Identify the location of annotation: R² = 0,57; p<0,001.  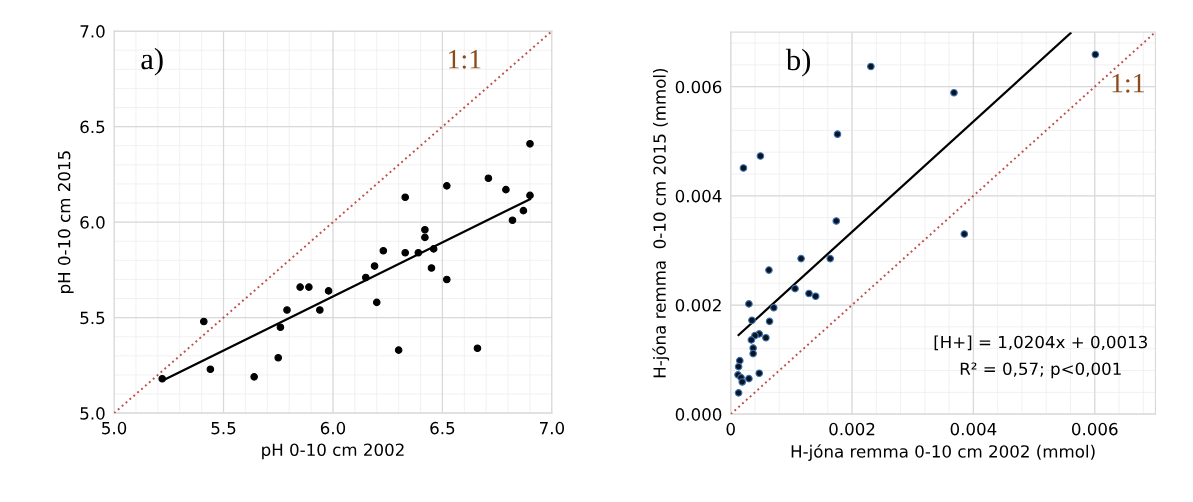
(1040, 370).